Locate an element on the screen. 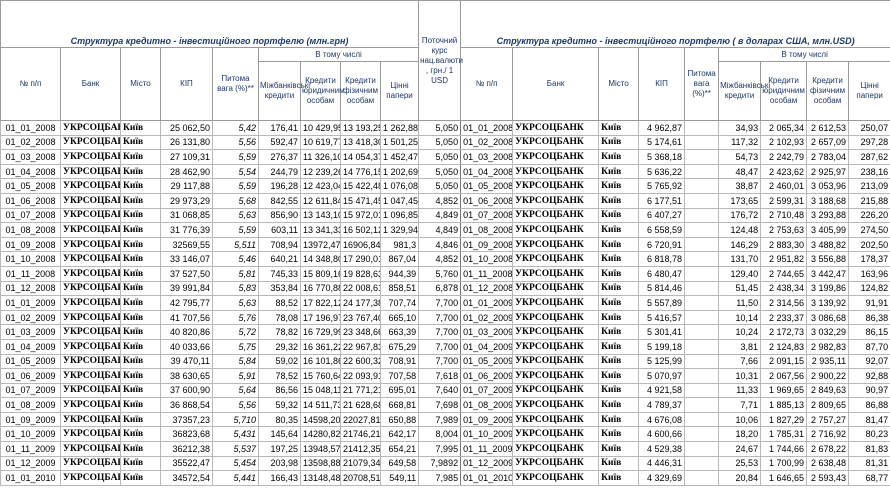 This screenshot has width=890, height=488. cell: 38,87 is located at coordinates (740, 186).